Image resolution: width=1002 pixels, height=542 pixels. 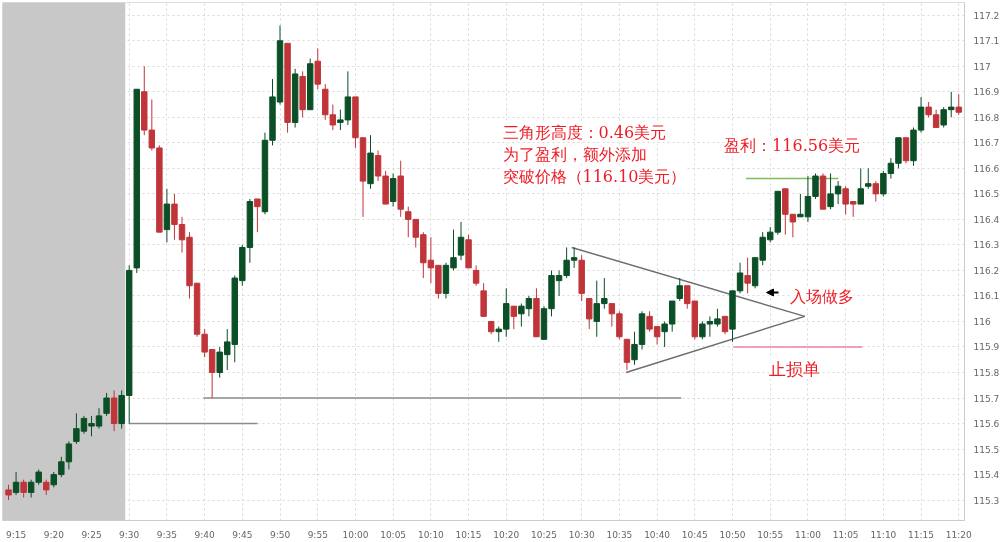 What do you see at coordinates (986, 194) in the screenshot?
I see `y-tick-label: 116.5` at bounding box center [986, 194].